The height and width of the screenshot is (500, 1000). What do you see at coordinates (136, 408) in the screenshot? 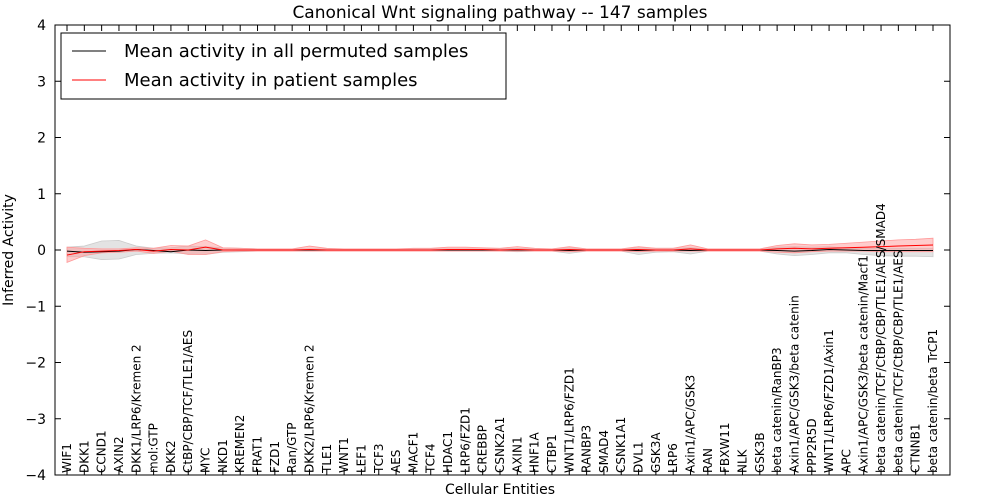
I see `x-tick-label: DKK1/LRP6/Kremen 2` at bounding box center [136, 408].